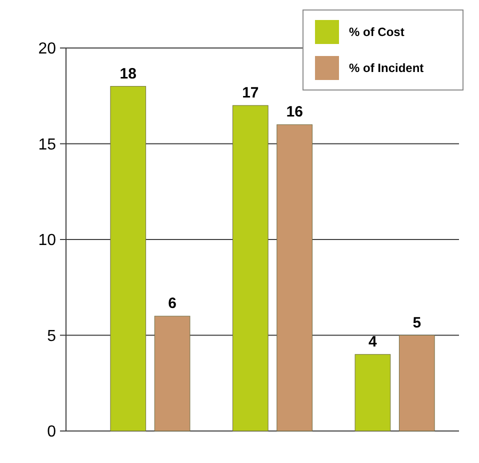 The image size is (479, 463). What do you see at coordinates (386, 68) in the screenshot?
I see `legend-label: % of Incident` at bounding box center [386, 68].